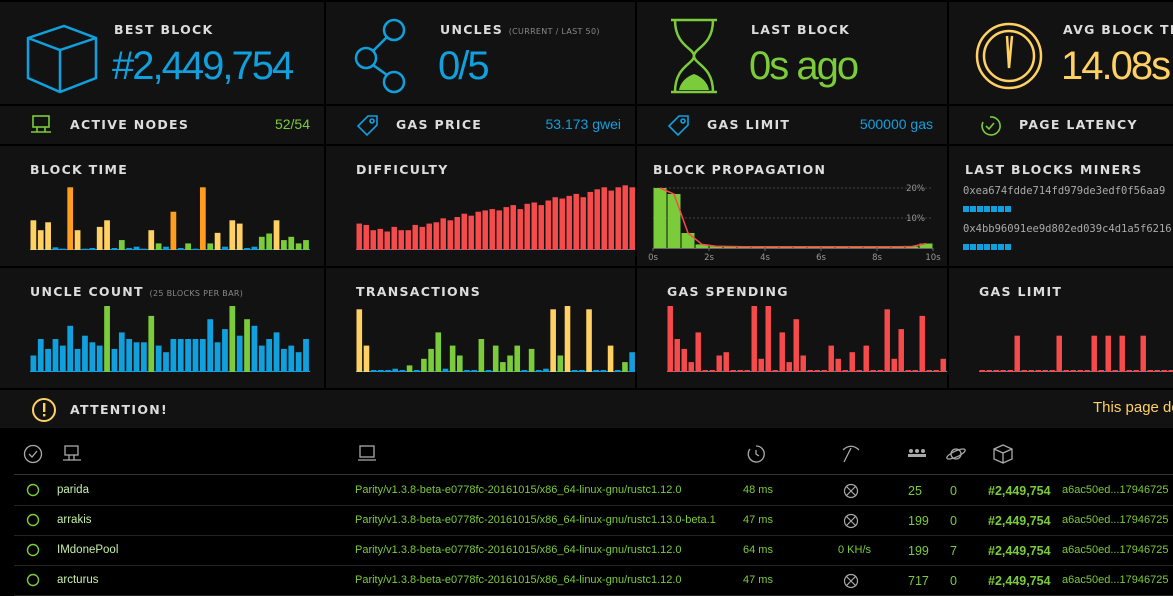  I want to click on row-rule, so click(593, 565).